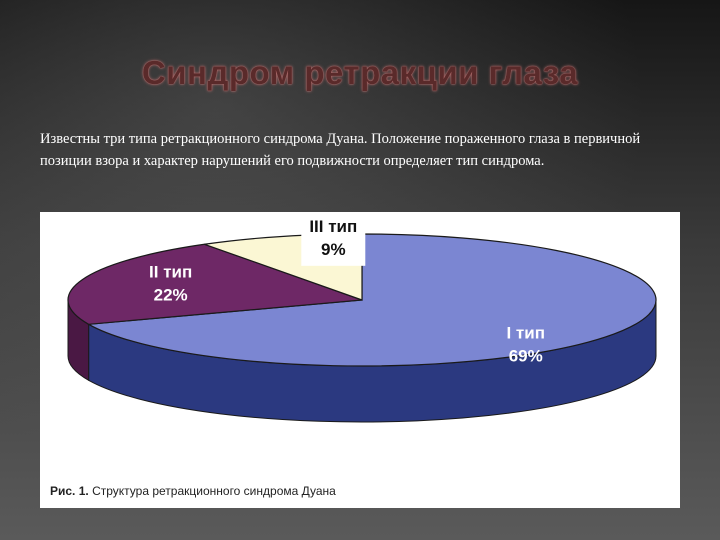 Image resolution: width=720 pixels, height=540 pixels. I want to click on pie-slice-ii-тип, so click(215, 284).